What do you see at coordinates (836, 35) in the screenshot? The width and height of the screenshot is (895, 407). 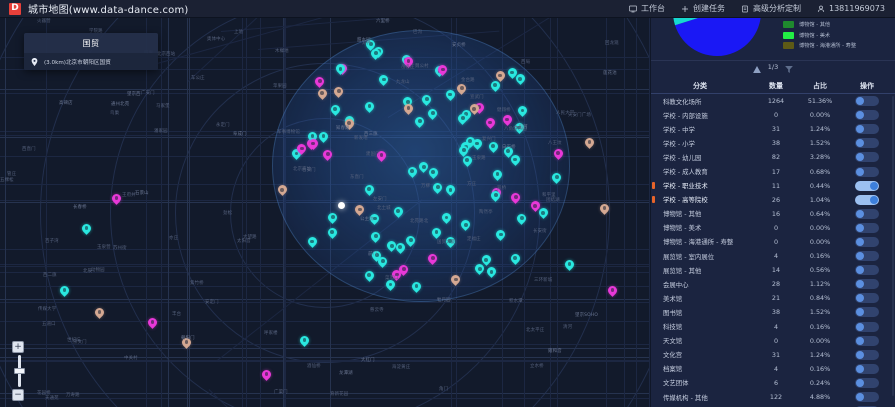 I see `legend-item: 博物馆 - 美术` at bounding box center [836, 35].